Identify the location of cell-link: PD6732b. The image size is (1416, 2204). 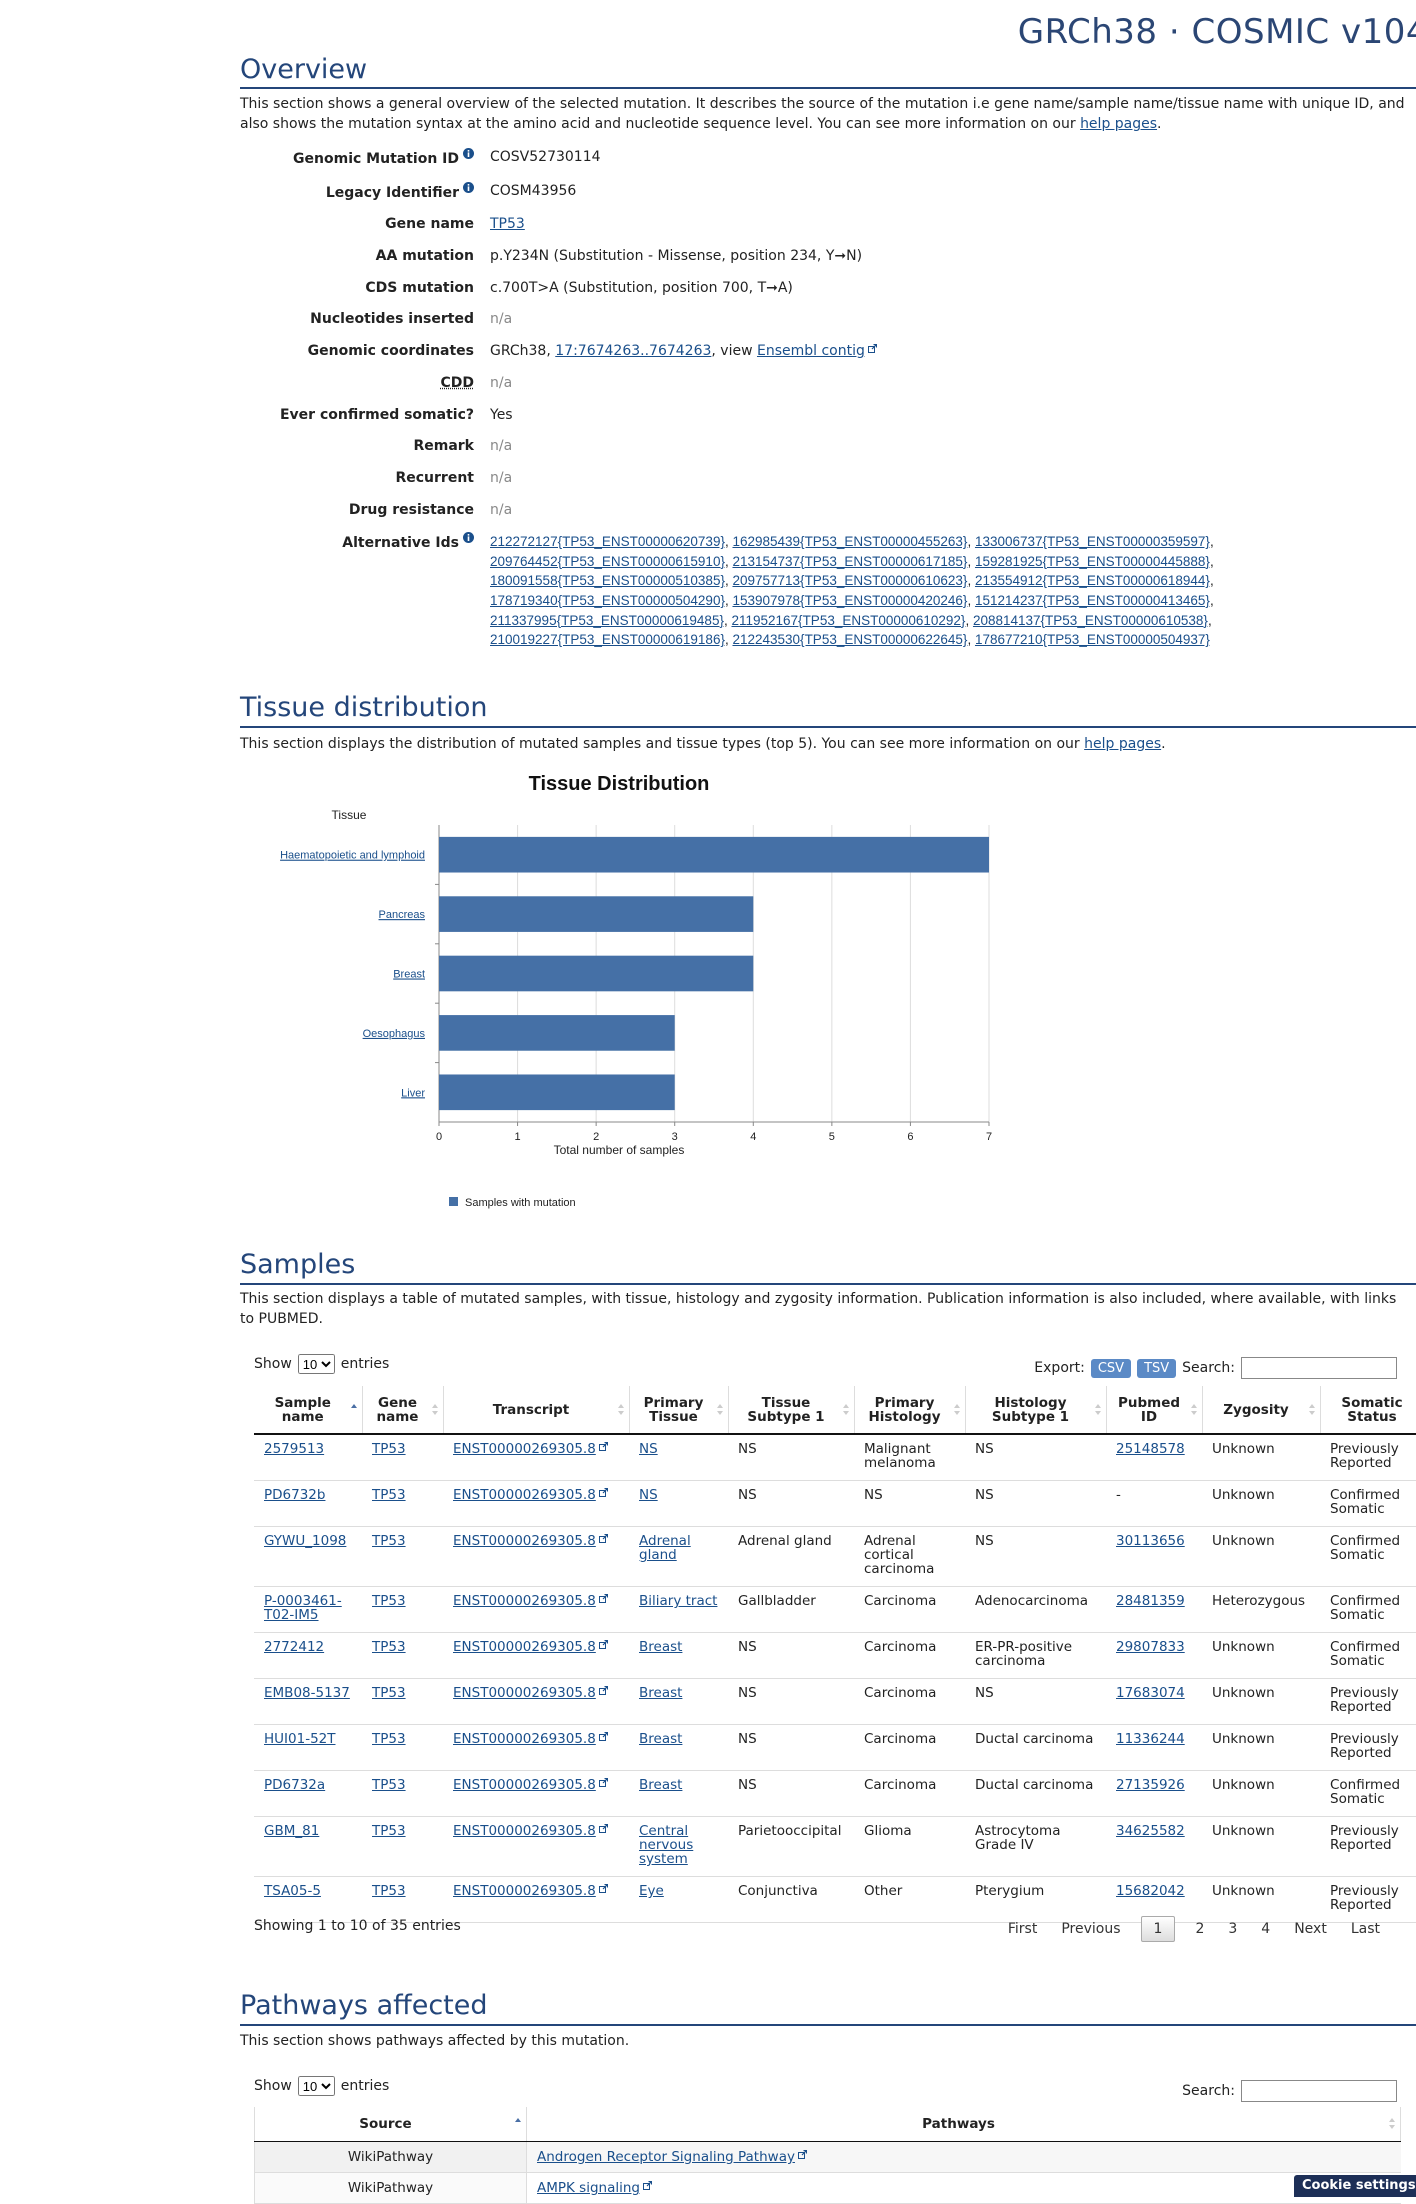
(295, 1495).